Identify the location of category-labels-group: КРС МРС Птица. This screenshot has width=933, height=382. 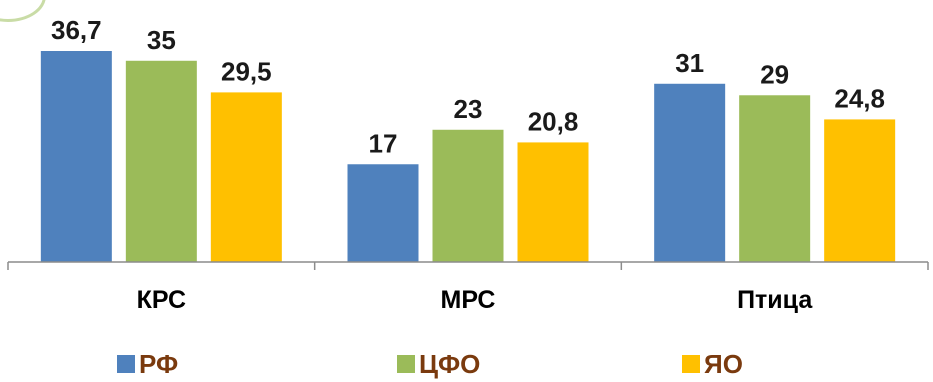
(475, 300).